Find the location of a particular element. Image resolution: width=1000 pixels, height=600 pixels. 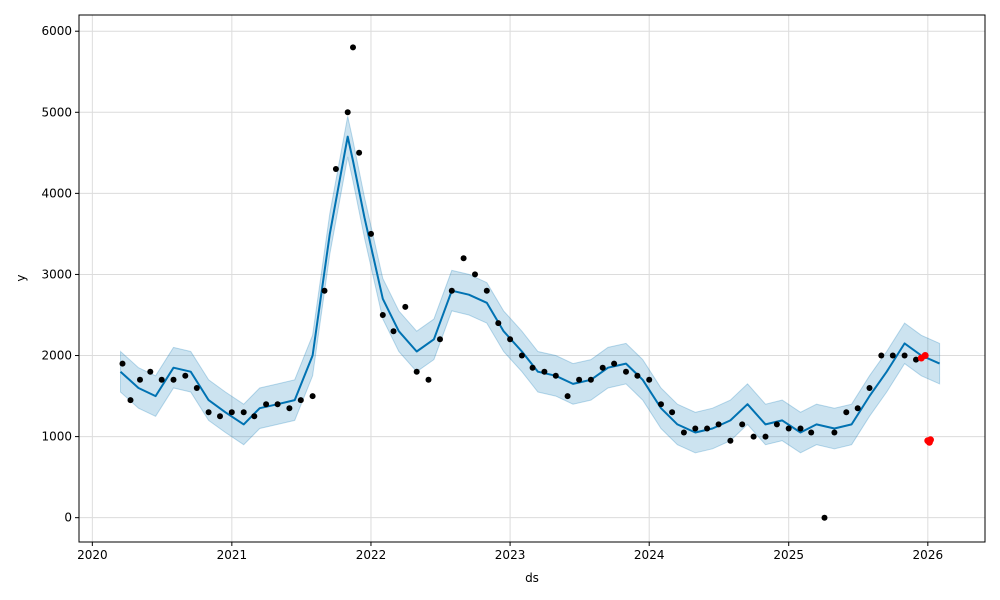

y-tick-label: 3000 is located at coordinates (56, 274).